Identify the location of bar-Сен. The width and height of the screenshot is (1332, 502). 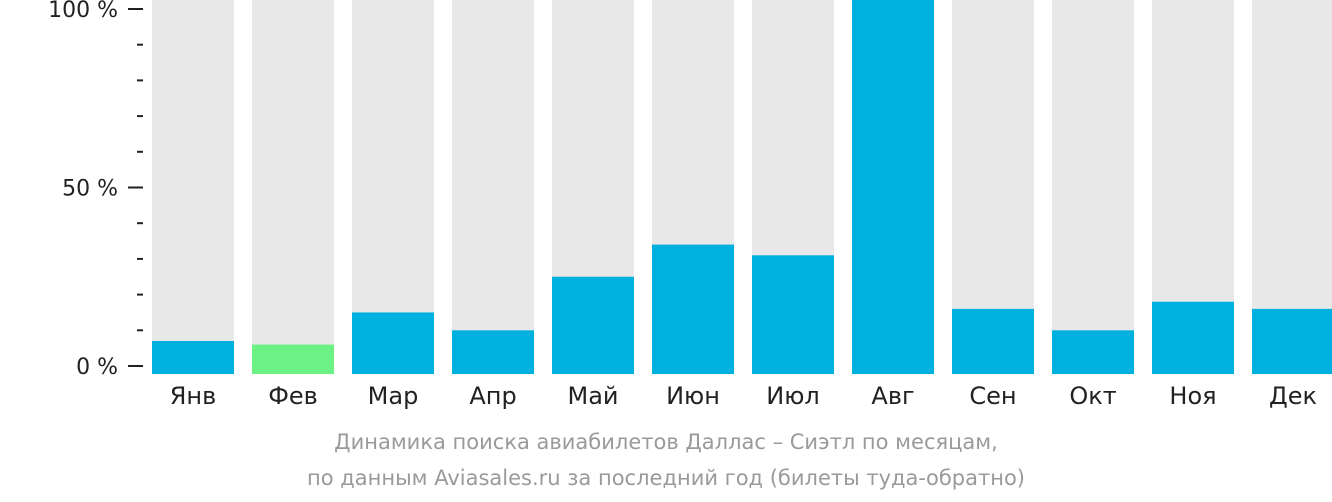
(993, 341).